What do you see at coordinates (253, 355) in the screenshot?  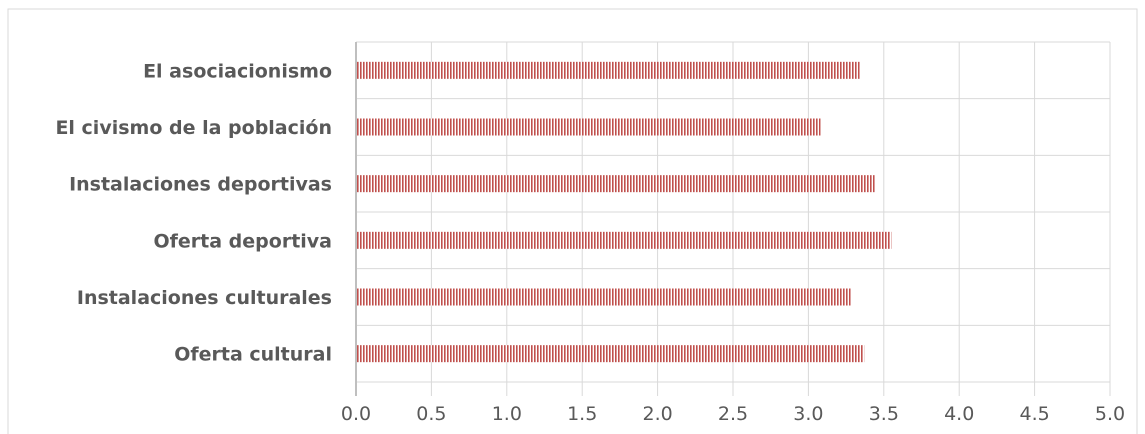 I see `category-label: Oferta cultural` at bounding box center [253, 355].